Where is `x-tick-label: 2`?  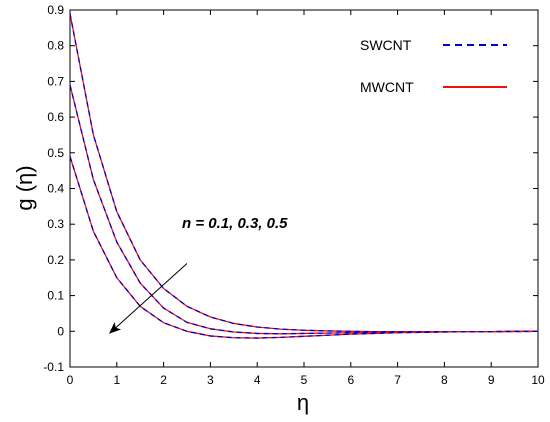
x-tick-label: 2 is located at coordinates (163, 380).